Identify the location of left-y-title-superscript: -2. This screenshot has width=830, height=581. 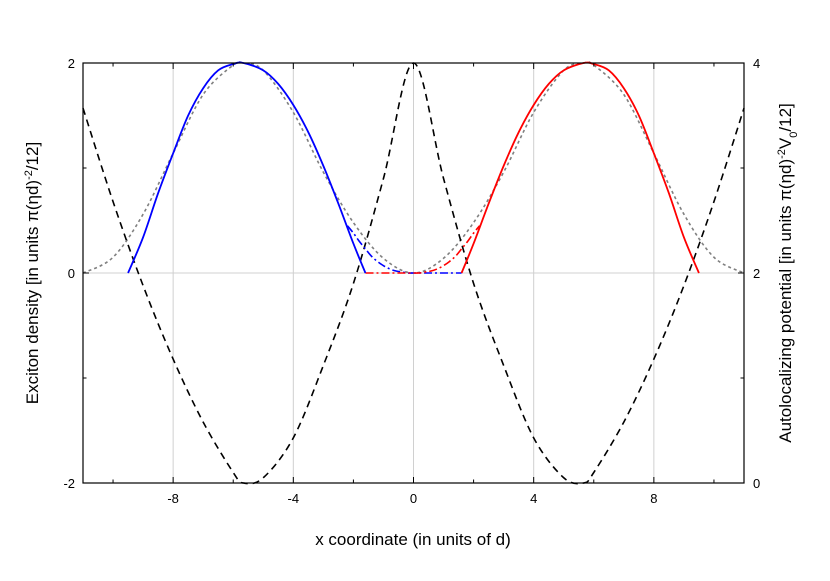
(29, 175).